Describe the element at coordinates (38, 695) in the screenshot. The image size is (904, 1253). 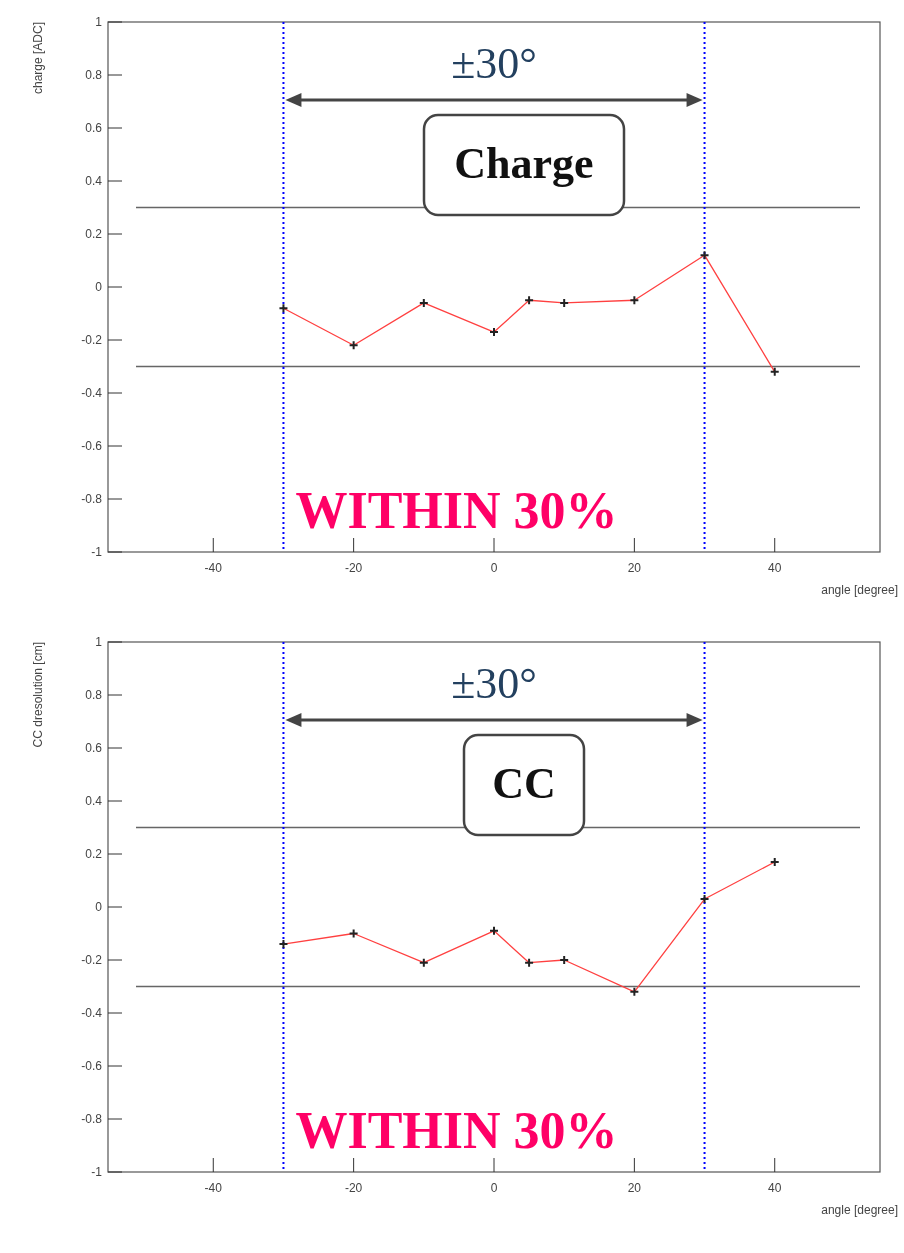
I see `y-axis-title: CC dresolution [cm]` at that location.